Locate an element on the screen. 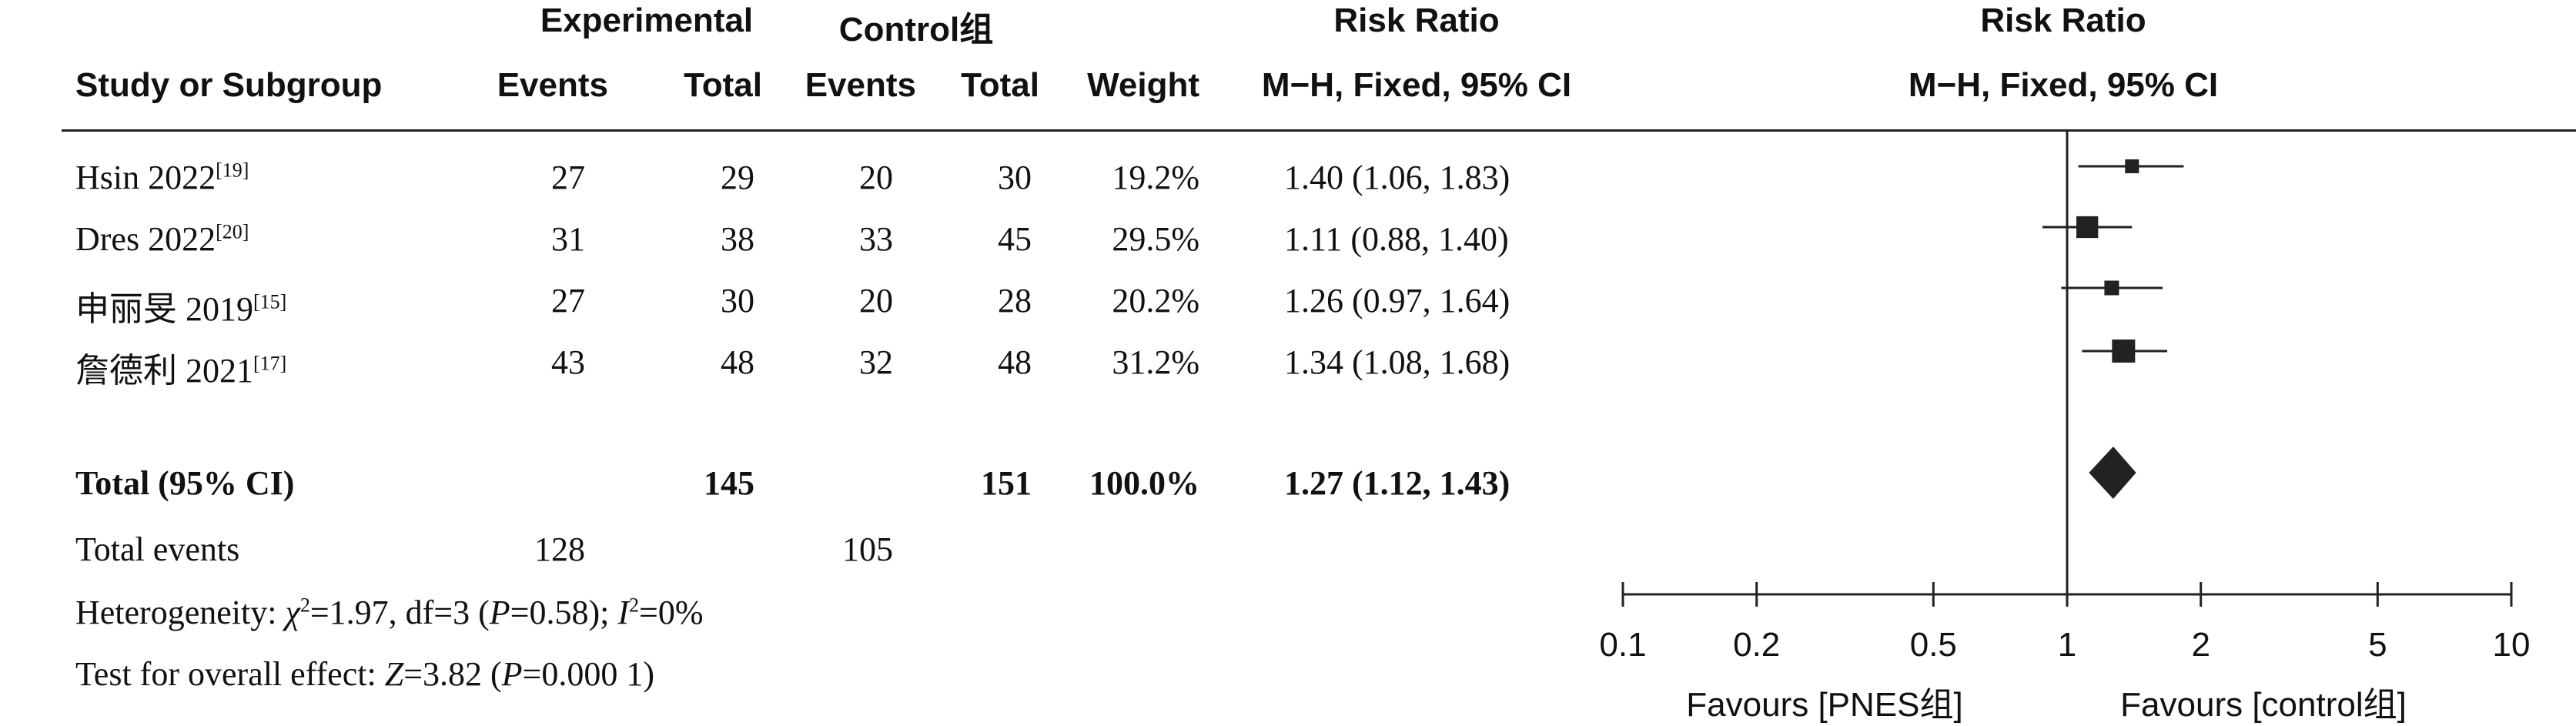 This screenshot has height=726, width=2576. x-tick-label: 2 is located at coordinates (2201, 645).